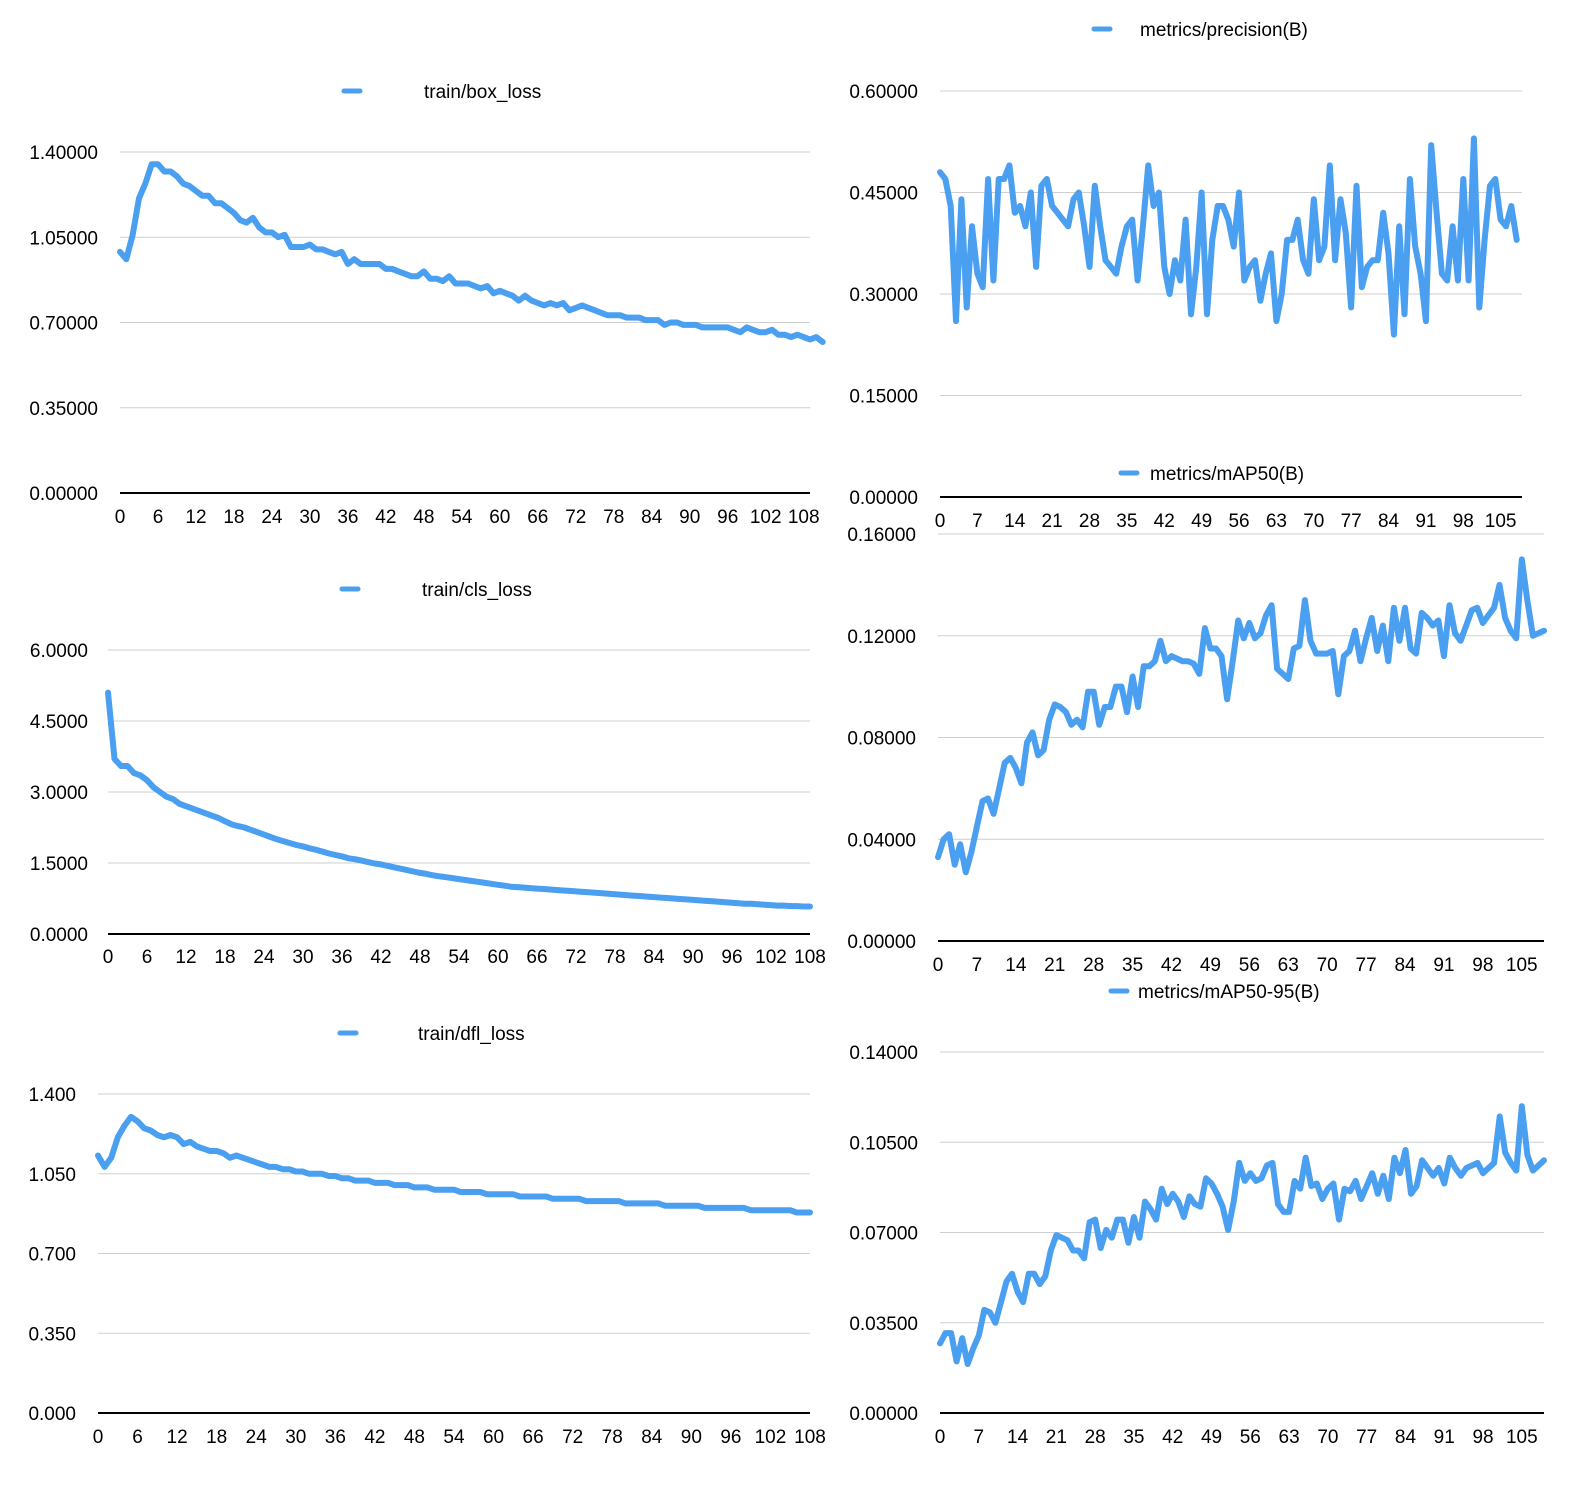 Image resolution: width=1574 pixels, height=1504 pixels. Describe the element at coordinates (1241, 716) in the screenshot. I see `series-line-metrics/mAP50(B)` at that location.